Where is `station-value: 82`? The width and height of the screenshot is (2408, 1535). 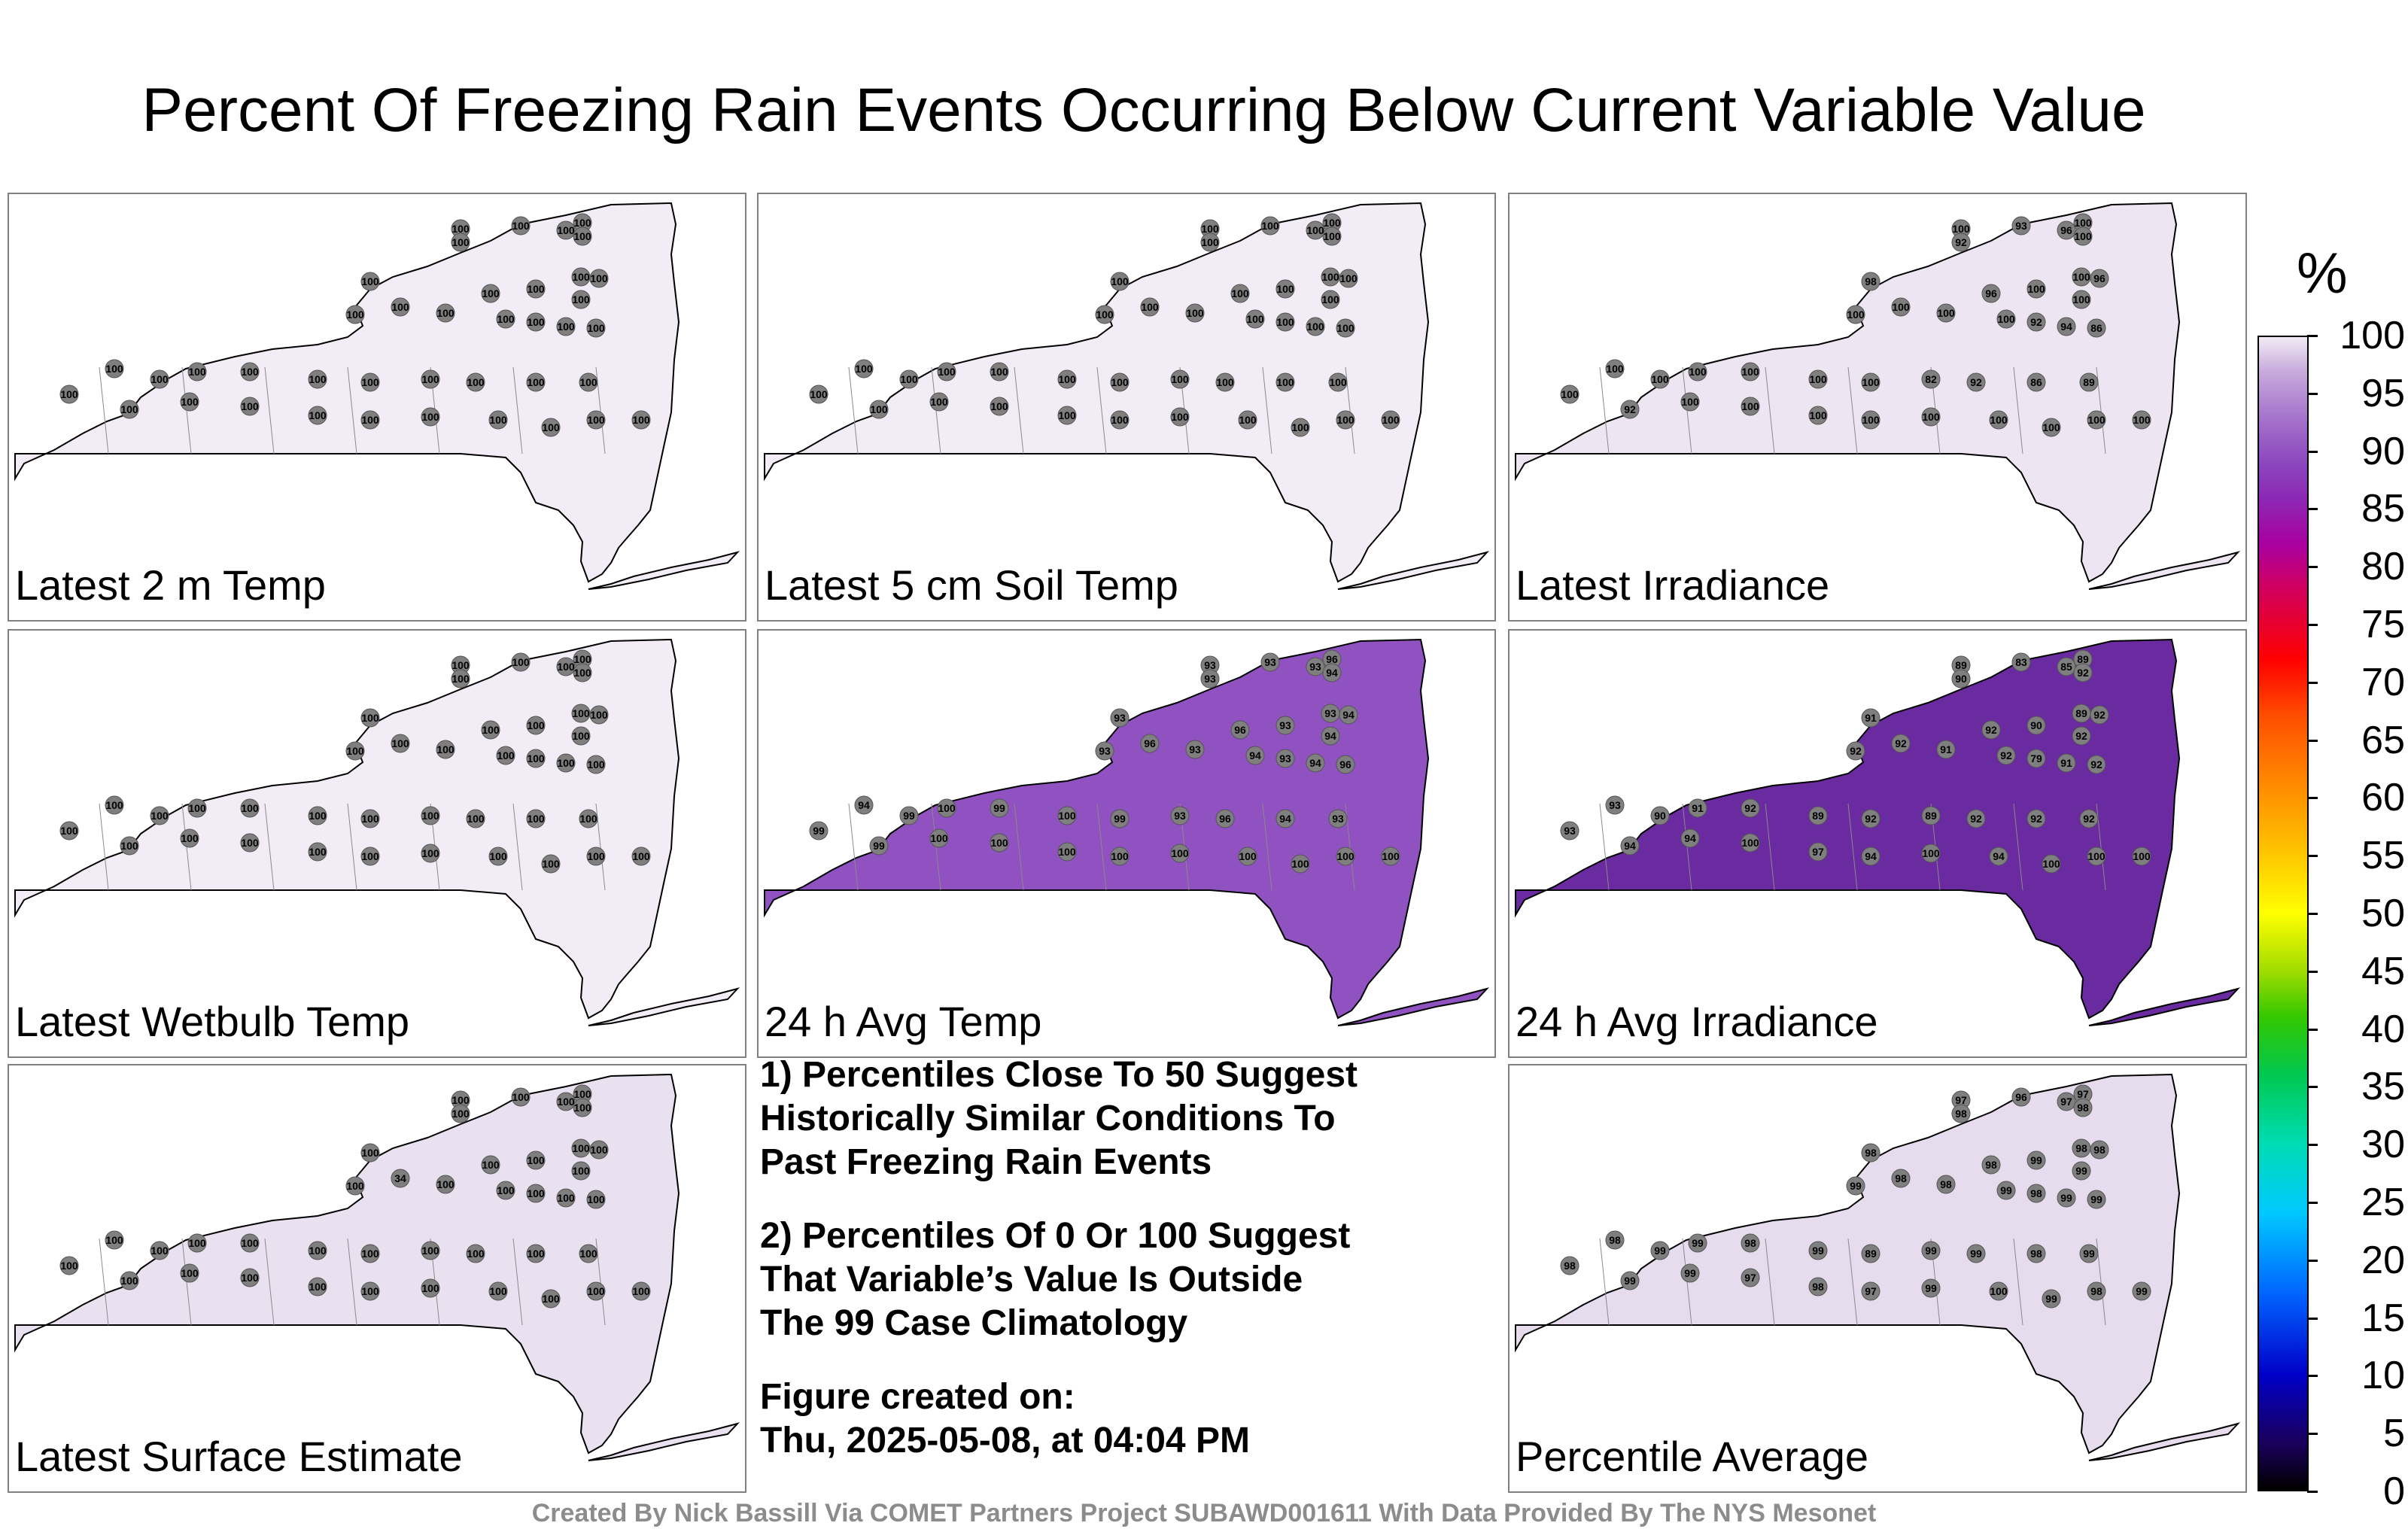
station-value: 82 is located at coordinates (1931, 379).